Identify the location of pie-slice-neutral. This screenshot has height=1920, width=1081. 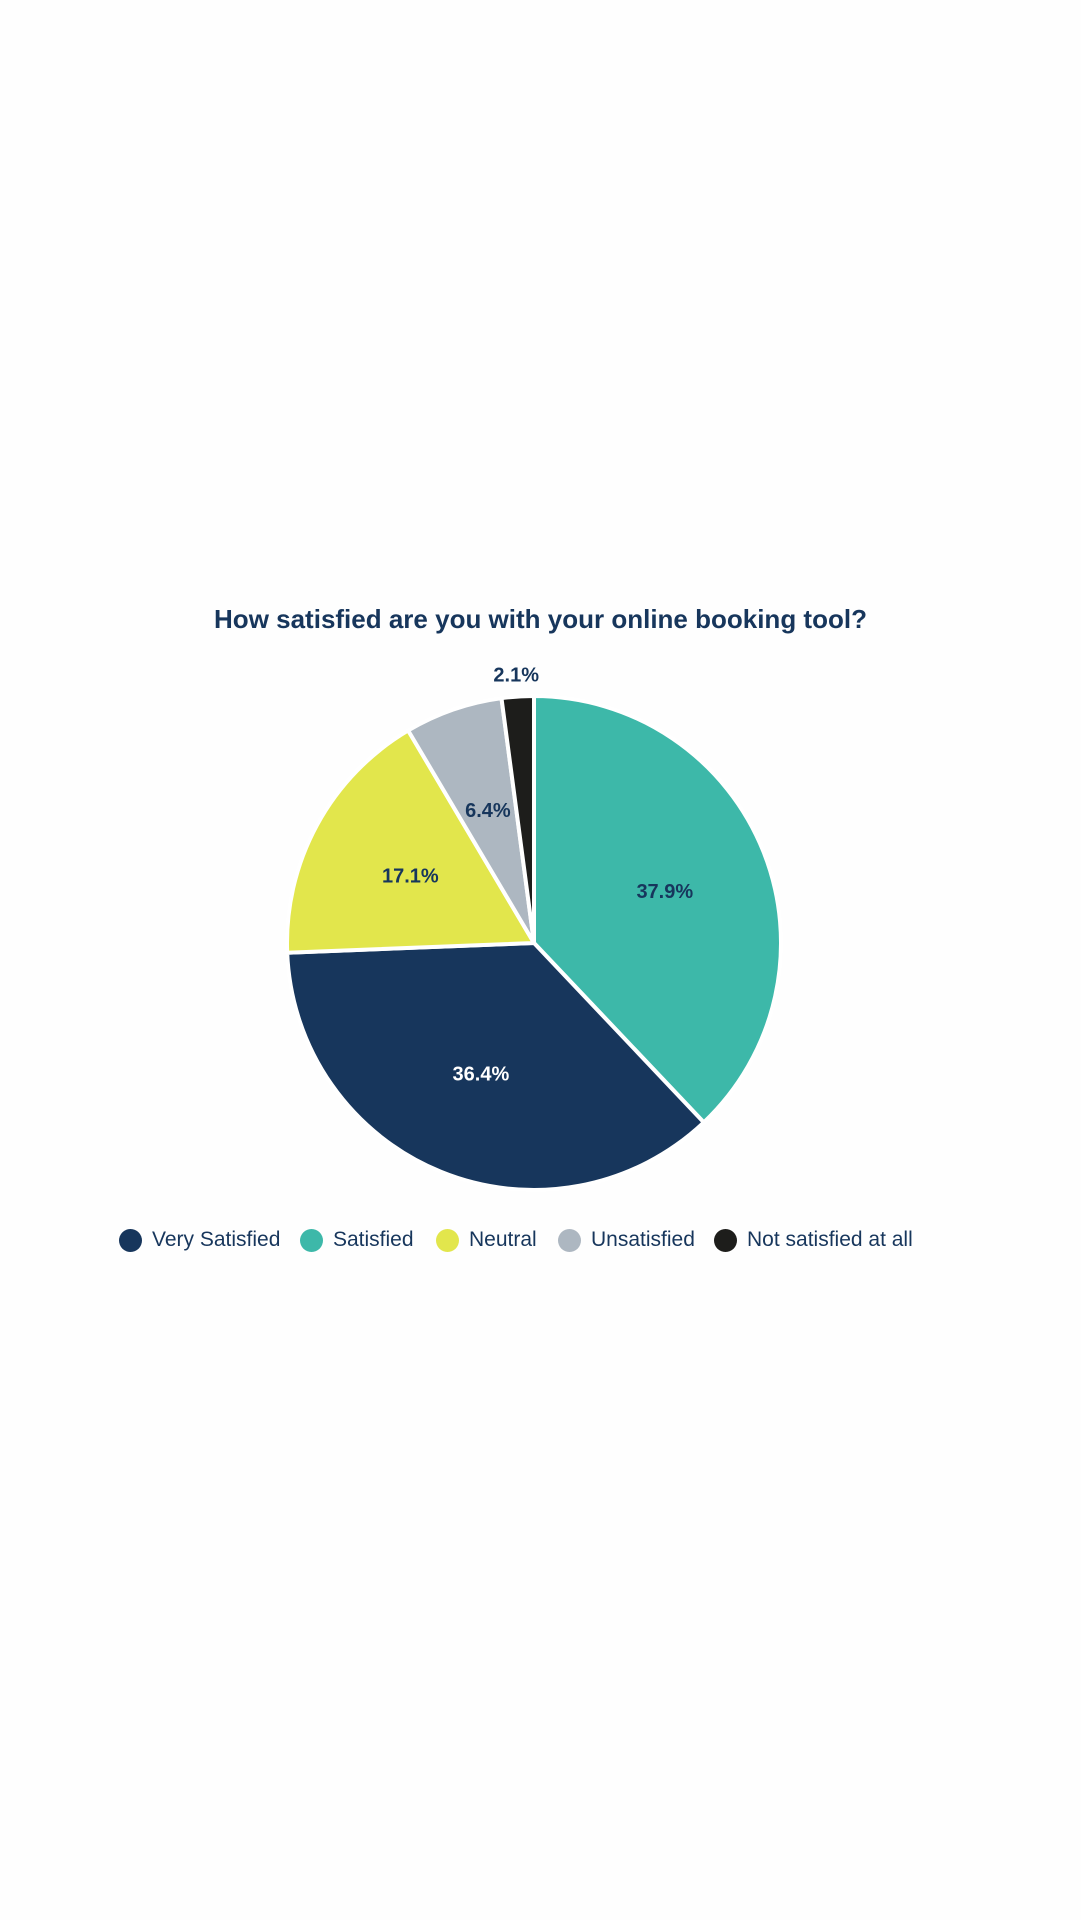
(410, 841).